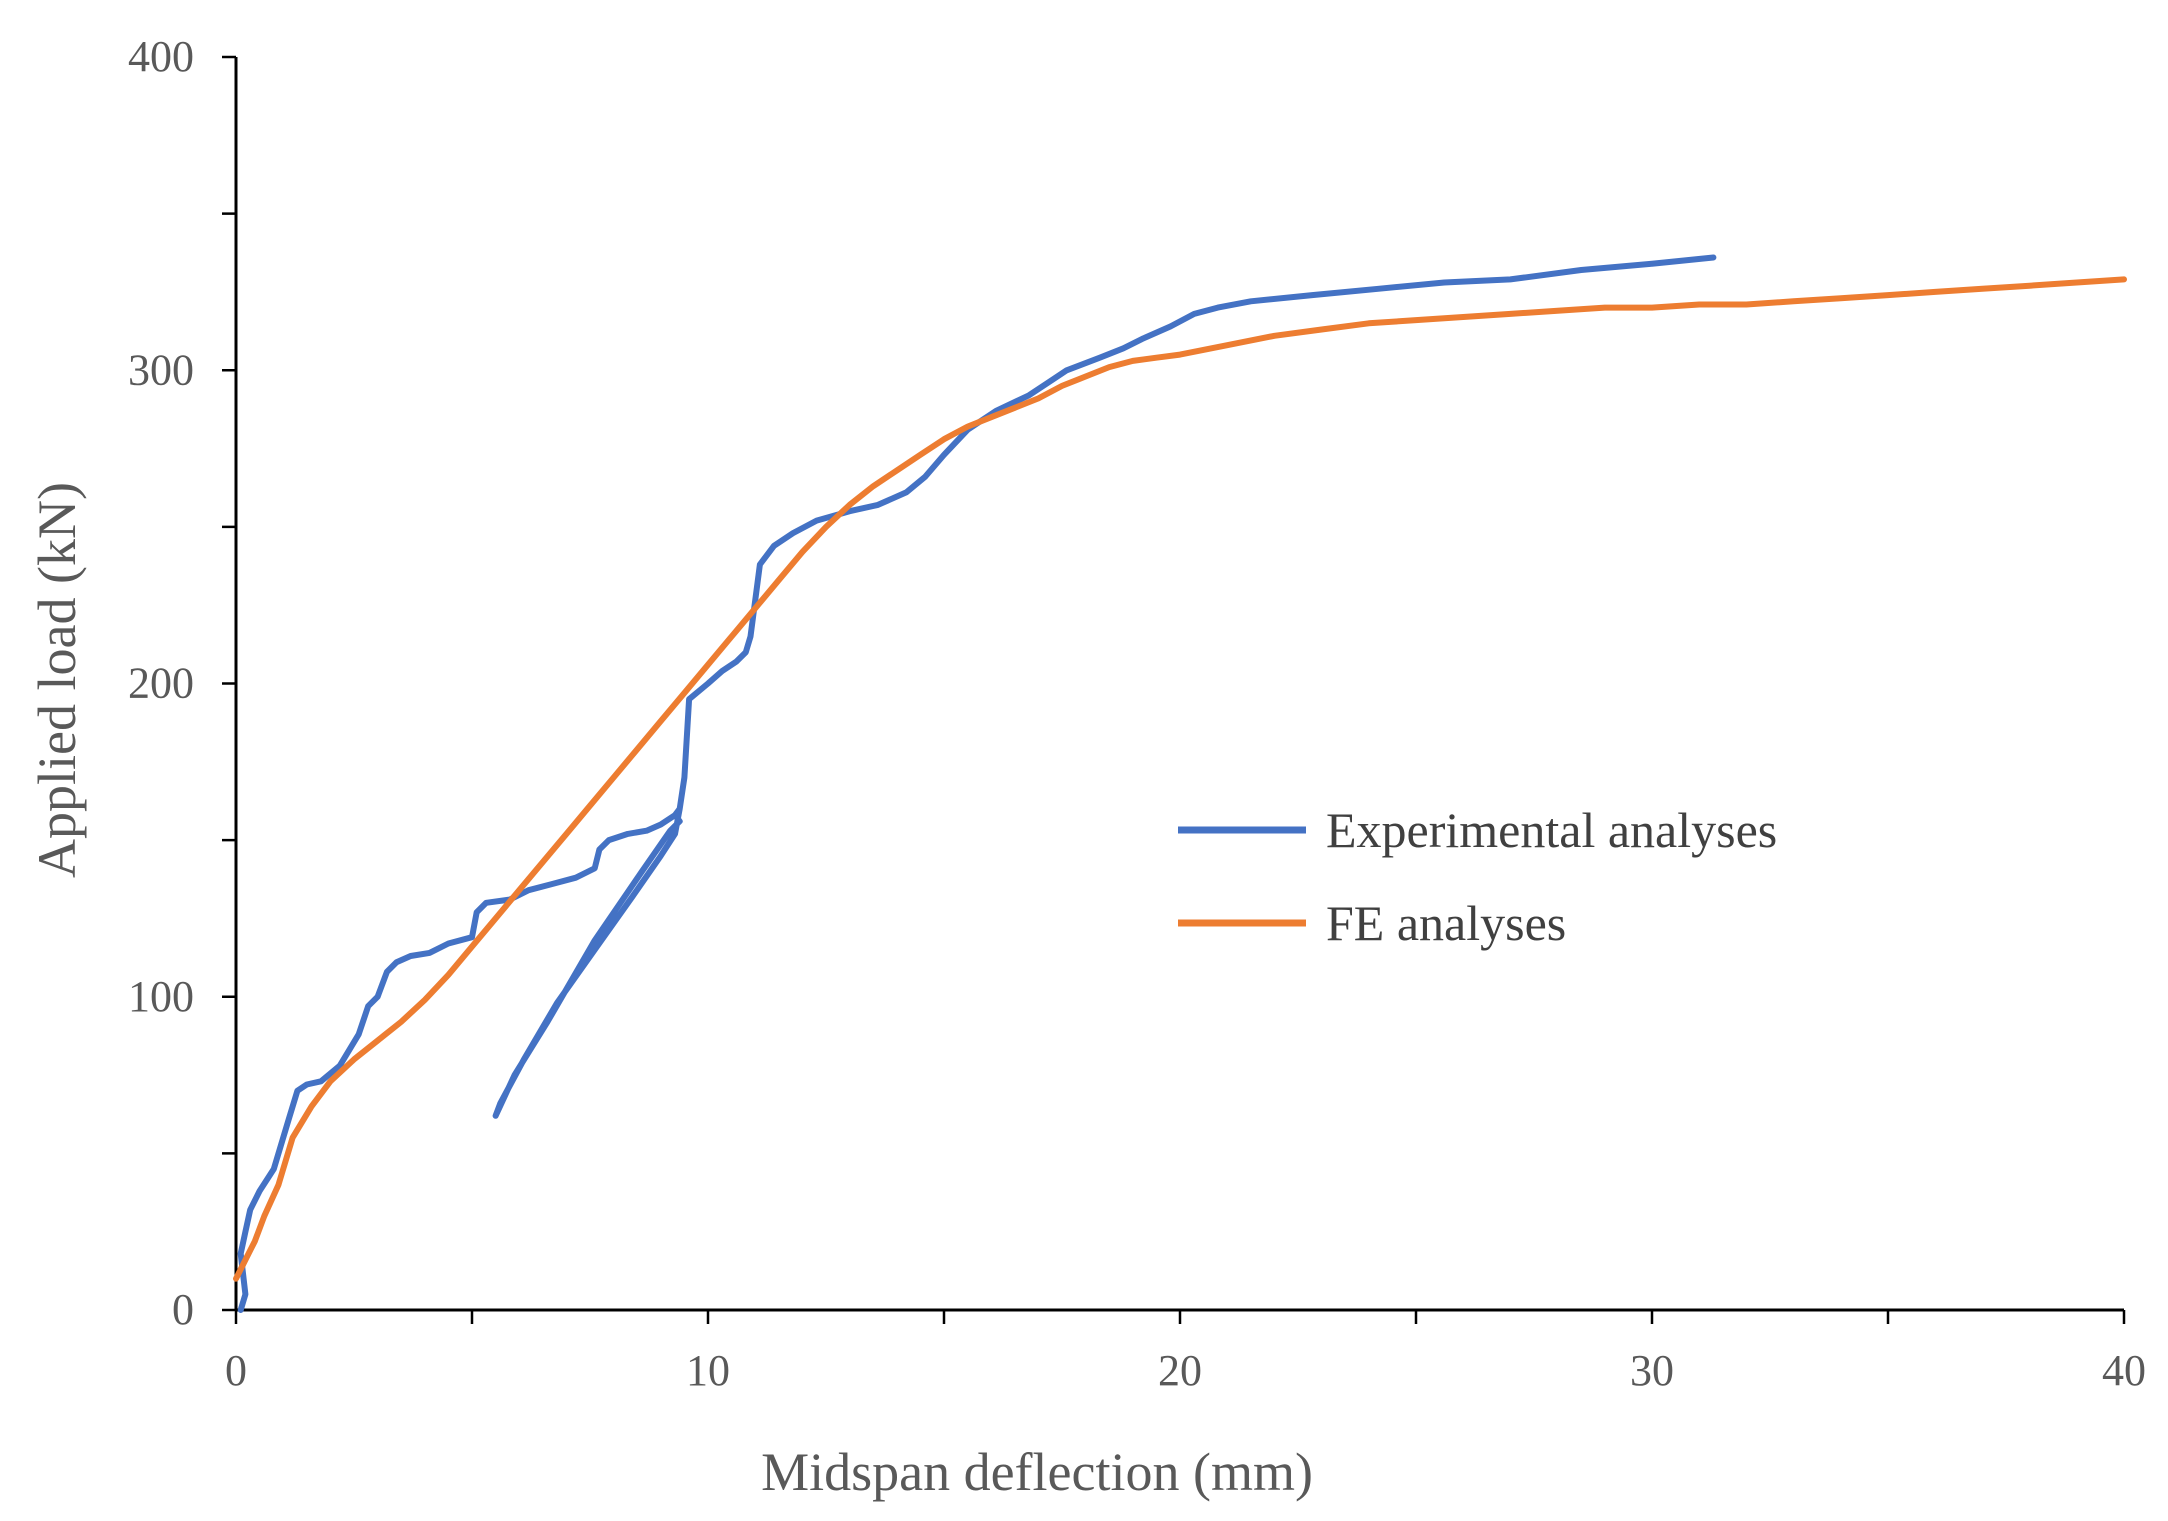 This screenshot has height=1521, width=2168. What do you see at coordinates (1037, 1472) in the screenshot?
I see `x-axis-title: Midspan deflection (mm)` at bounding box center [1037, 1472].